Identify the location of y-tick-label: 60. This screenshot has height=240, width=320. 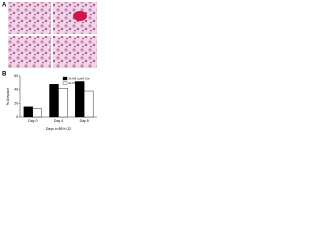
(16, 76).